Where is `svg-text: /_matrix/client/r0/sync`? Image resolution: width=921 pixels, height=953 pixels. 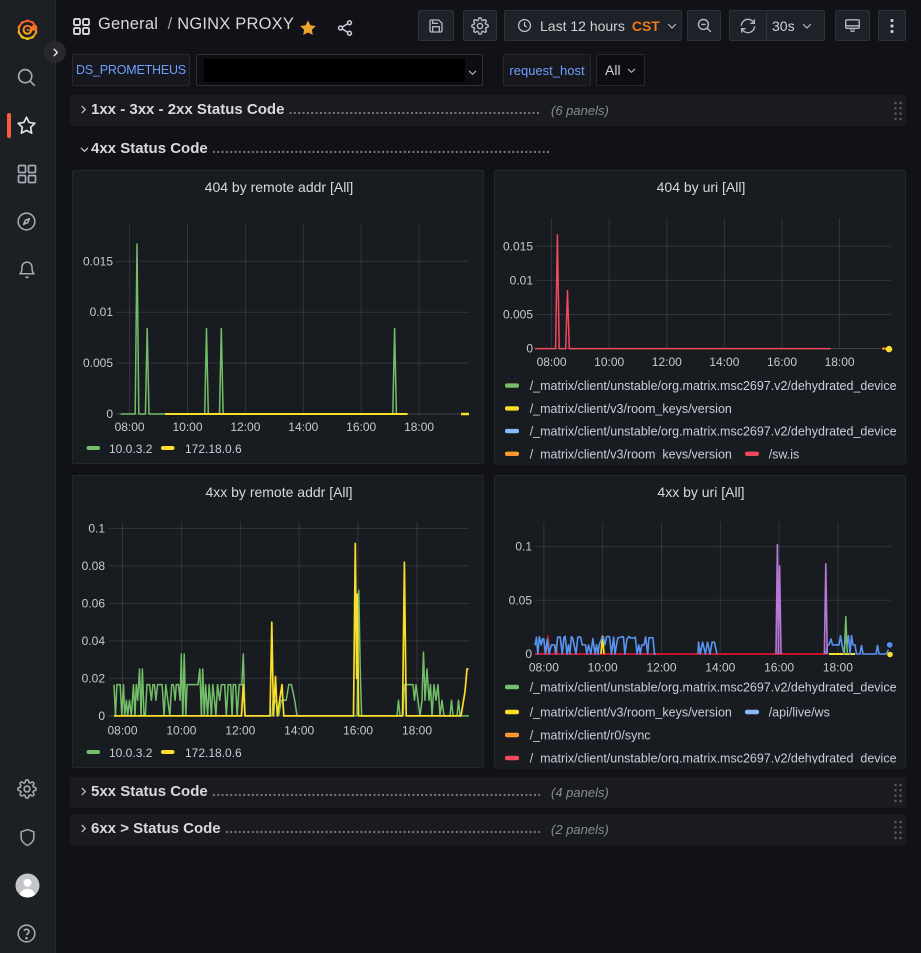 svg-text: /_matrix/client/r0/sync is located at coordinates (590, 736).